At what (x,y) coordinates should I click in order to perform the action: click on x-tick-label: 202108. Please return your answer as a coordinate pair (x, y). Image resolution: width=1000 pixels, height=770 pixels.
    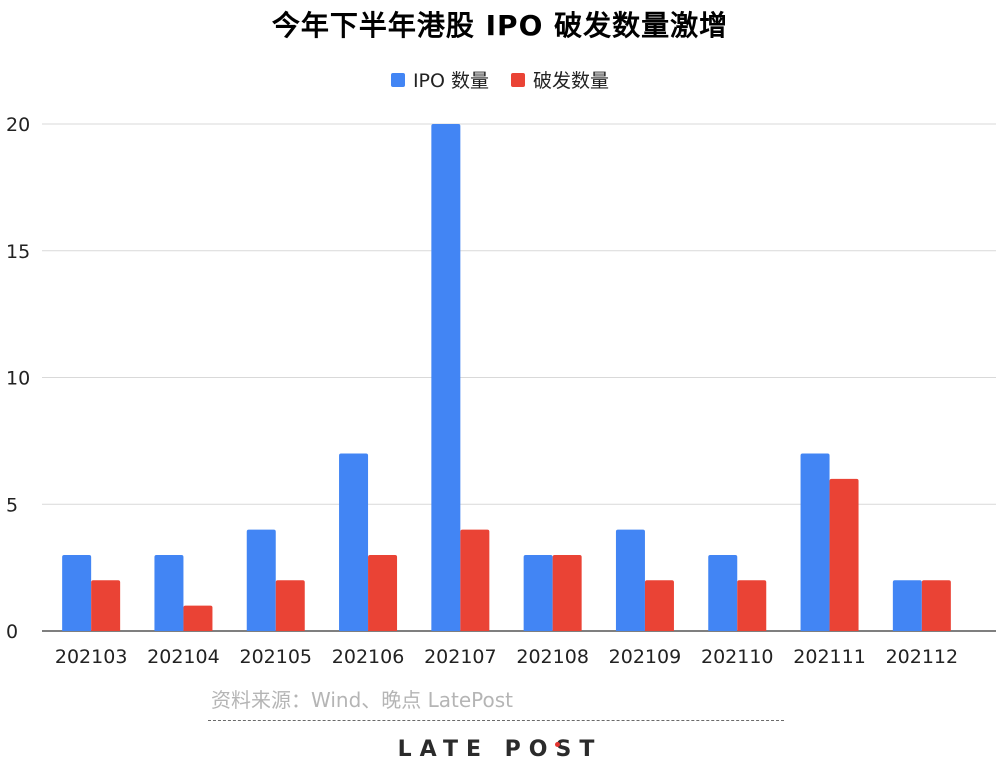
    Looking at the image, I should click on (552, 657).